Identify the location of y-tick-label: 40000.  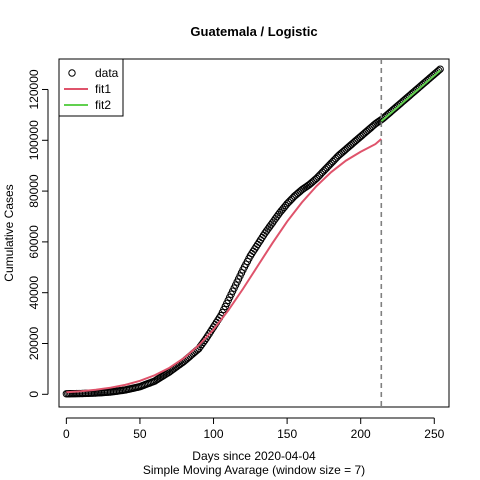
(34, 293).